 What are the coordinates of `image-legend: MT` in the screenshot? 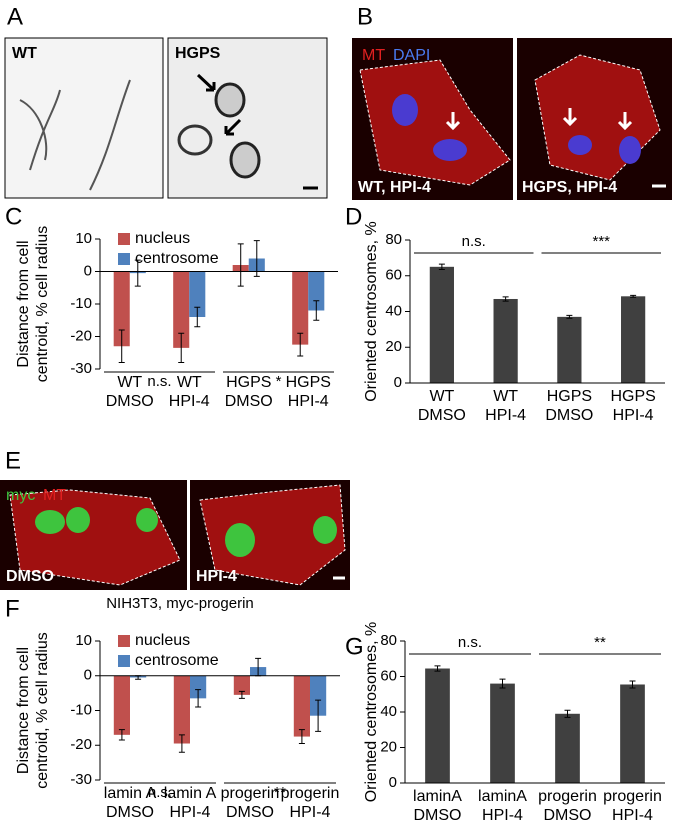 It's located at (54, 495).